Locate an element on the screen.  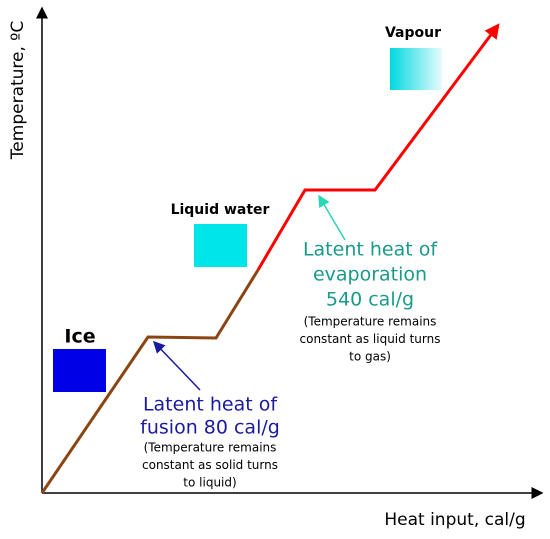
fusion-arrow is located at coordinates (176, 365).